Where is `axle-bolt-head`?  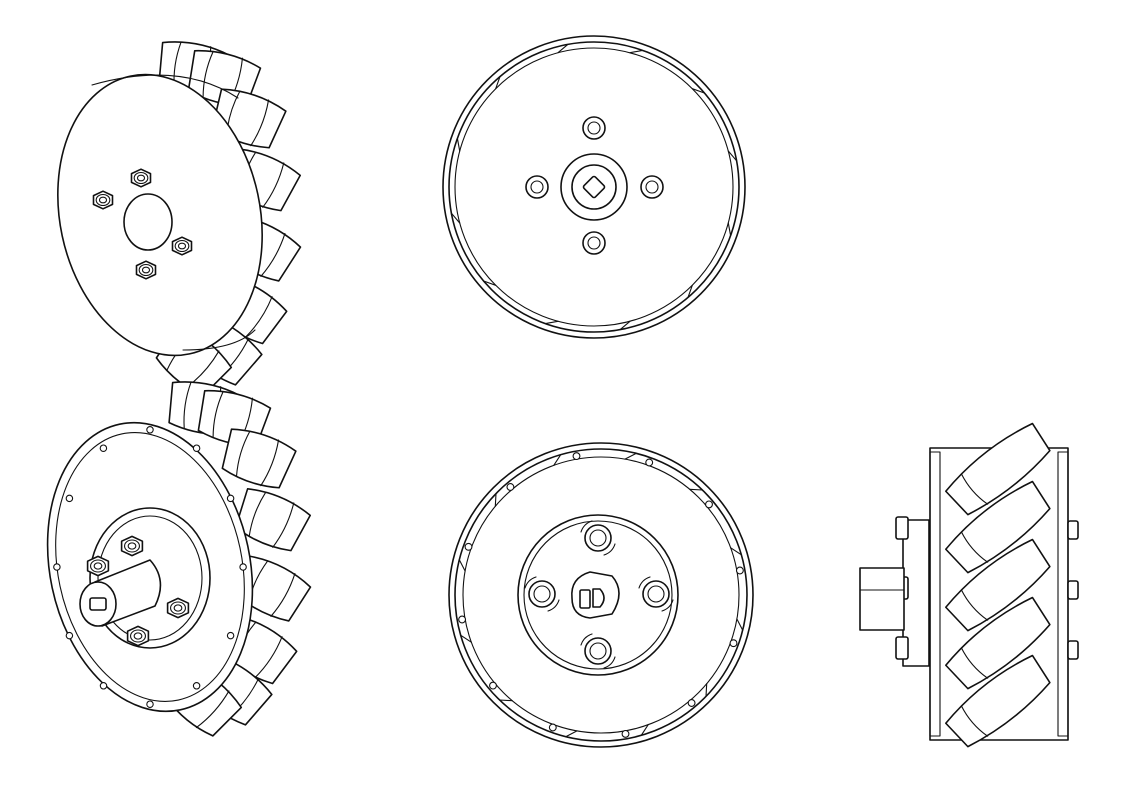
axle-bolt-head is located at coordinates (1073, 650).